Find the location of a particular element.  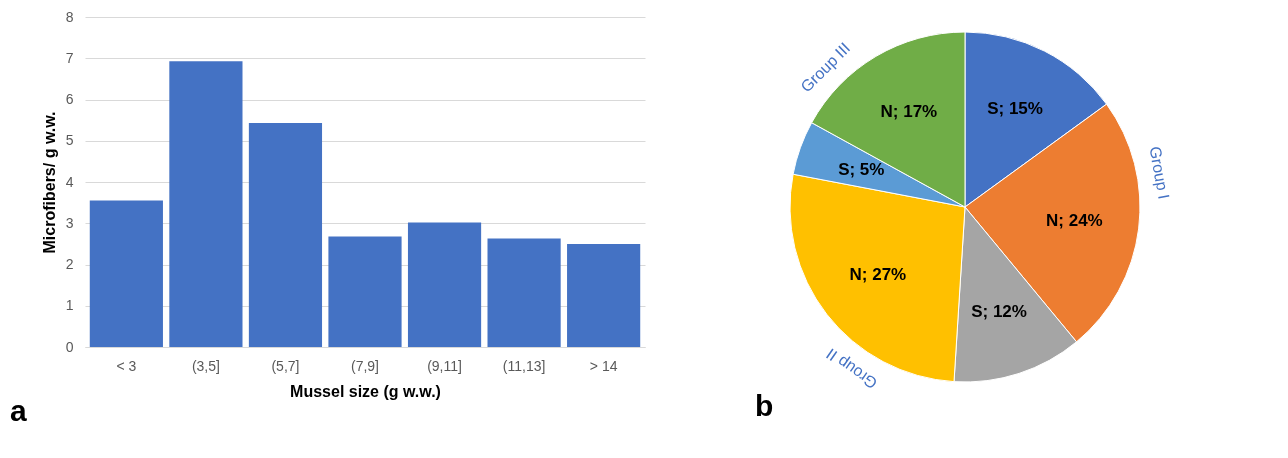

x-axis-title: Mussel size (g w.w.) is located at coordinates (365, 391).